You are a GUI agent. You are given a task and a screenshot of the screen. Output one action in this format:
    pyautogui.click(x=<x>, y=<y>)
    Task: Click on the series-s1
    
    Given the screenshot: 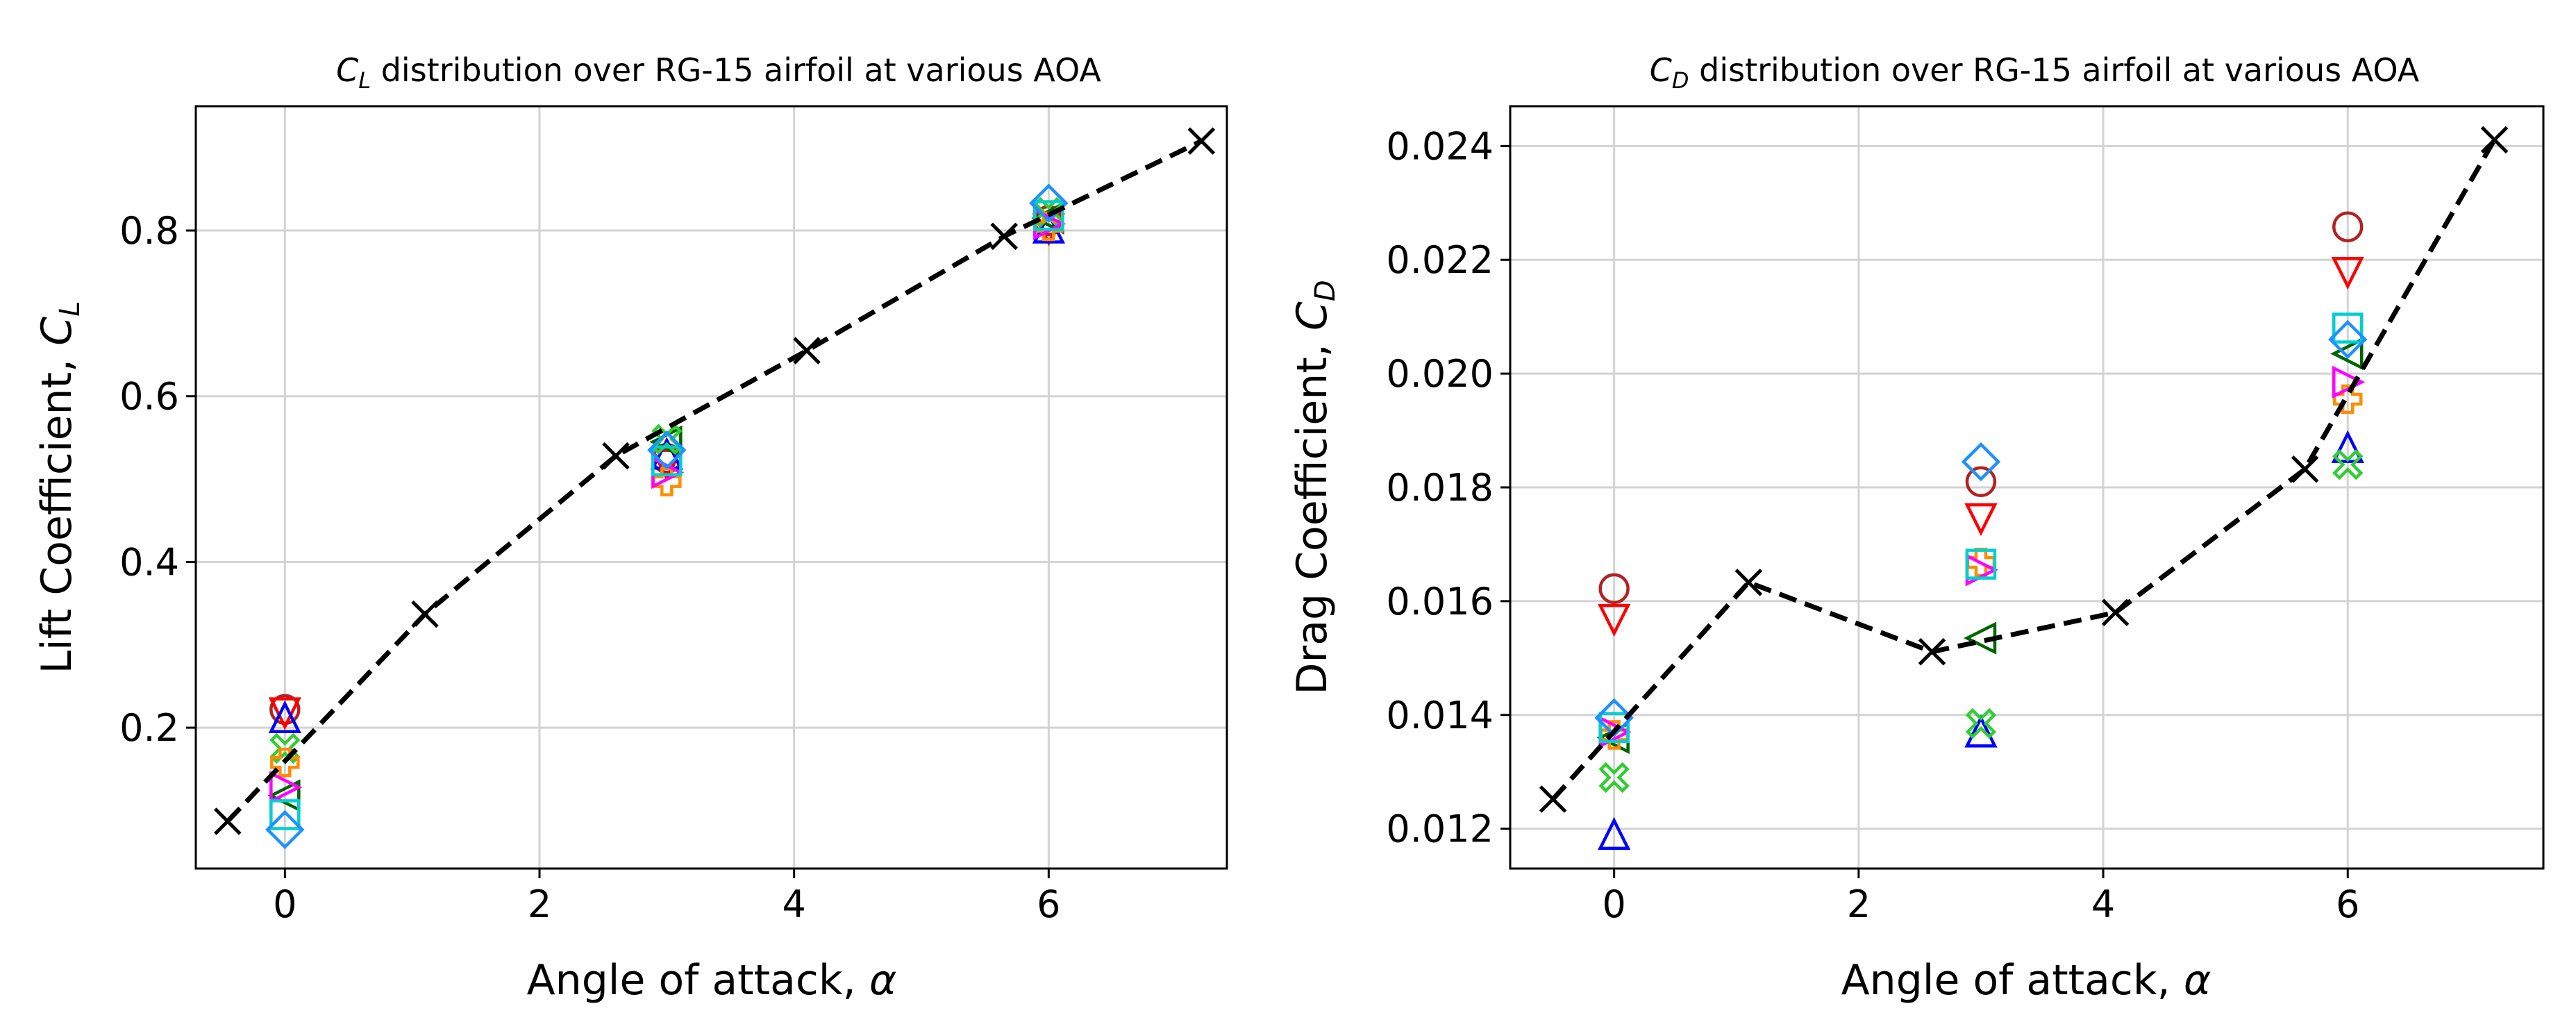 What is the action you would take?
    pyautogui.click(x=1981, y=408)
    